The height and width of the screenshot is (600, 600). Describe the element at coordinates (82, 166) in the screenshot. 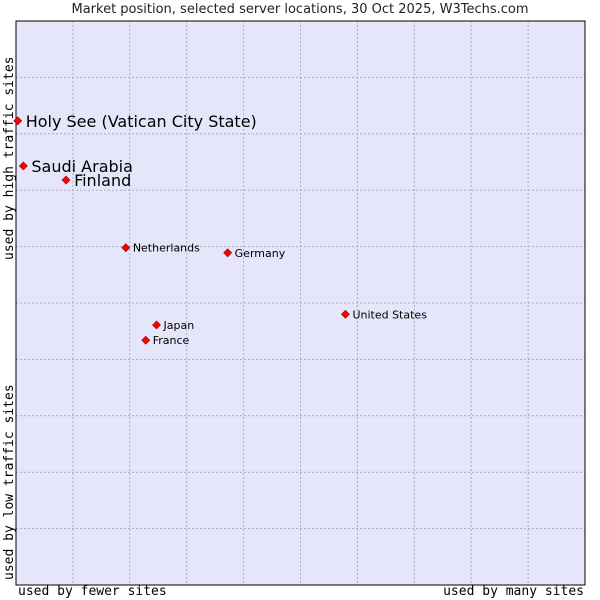

I see `data-point-label: Saudi Arabia` at that location.